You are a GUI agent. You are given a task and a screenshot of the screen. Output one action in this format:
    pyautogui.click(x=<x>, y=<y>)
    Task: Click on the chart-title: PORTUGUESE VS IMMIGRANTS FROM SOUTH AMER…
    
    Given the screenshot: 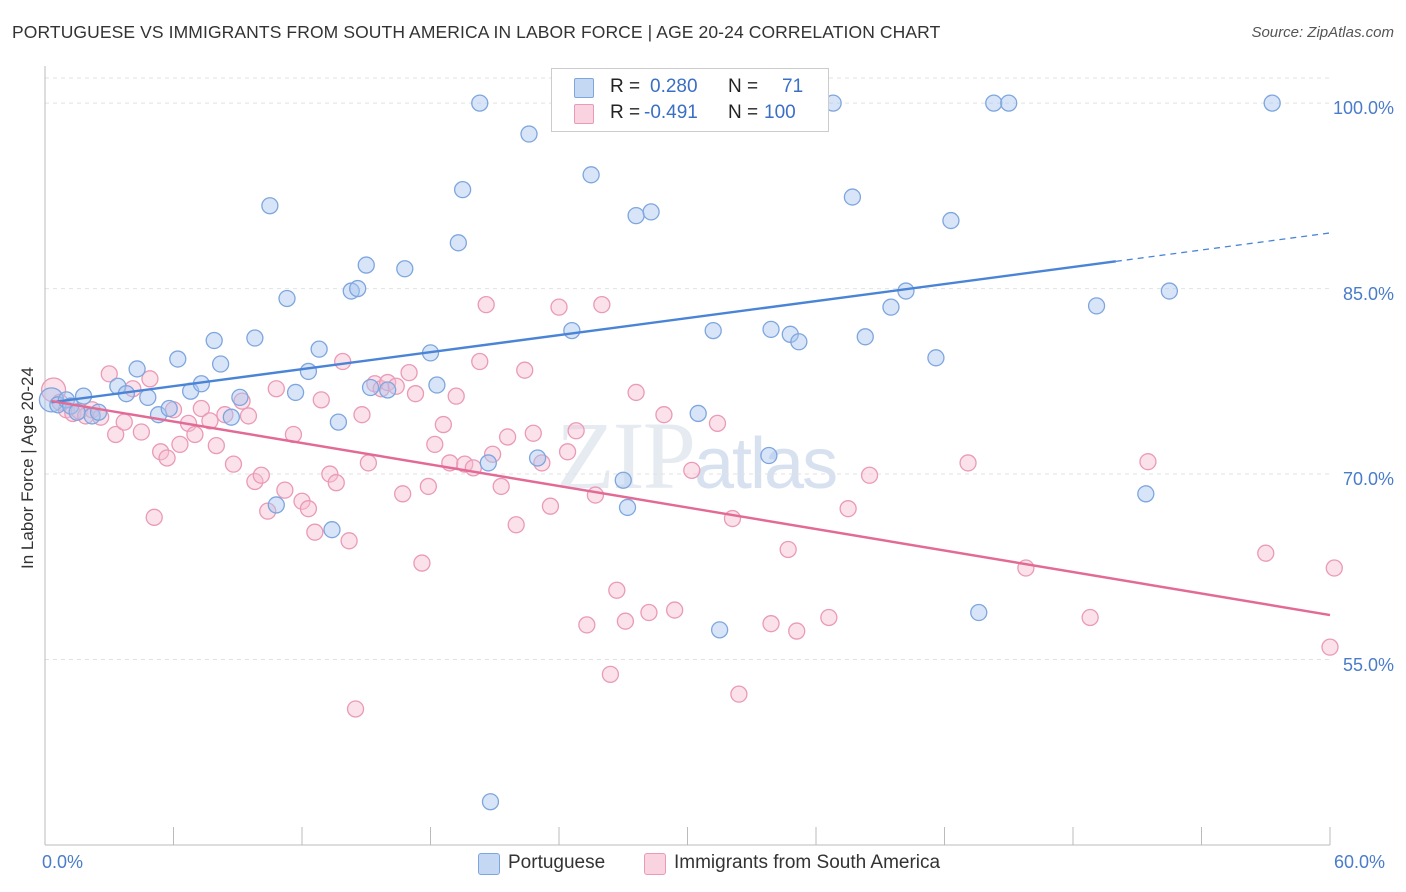 What is the action you would take?
    pyautogui.click(x=476, y=32)
    